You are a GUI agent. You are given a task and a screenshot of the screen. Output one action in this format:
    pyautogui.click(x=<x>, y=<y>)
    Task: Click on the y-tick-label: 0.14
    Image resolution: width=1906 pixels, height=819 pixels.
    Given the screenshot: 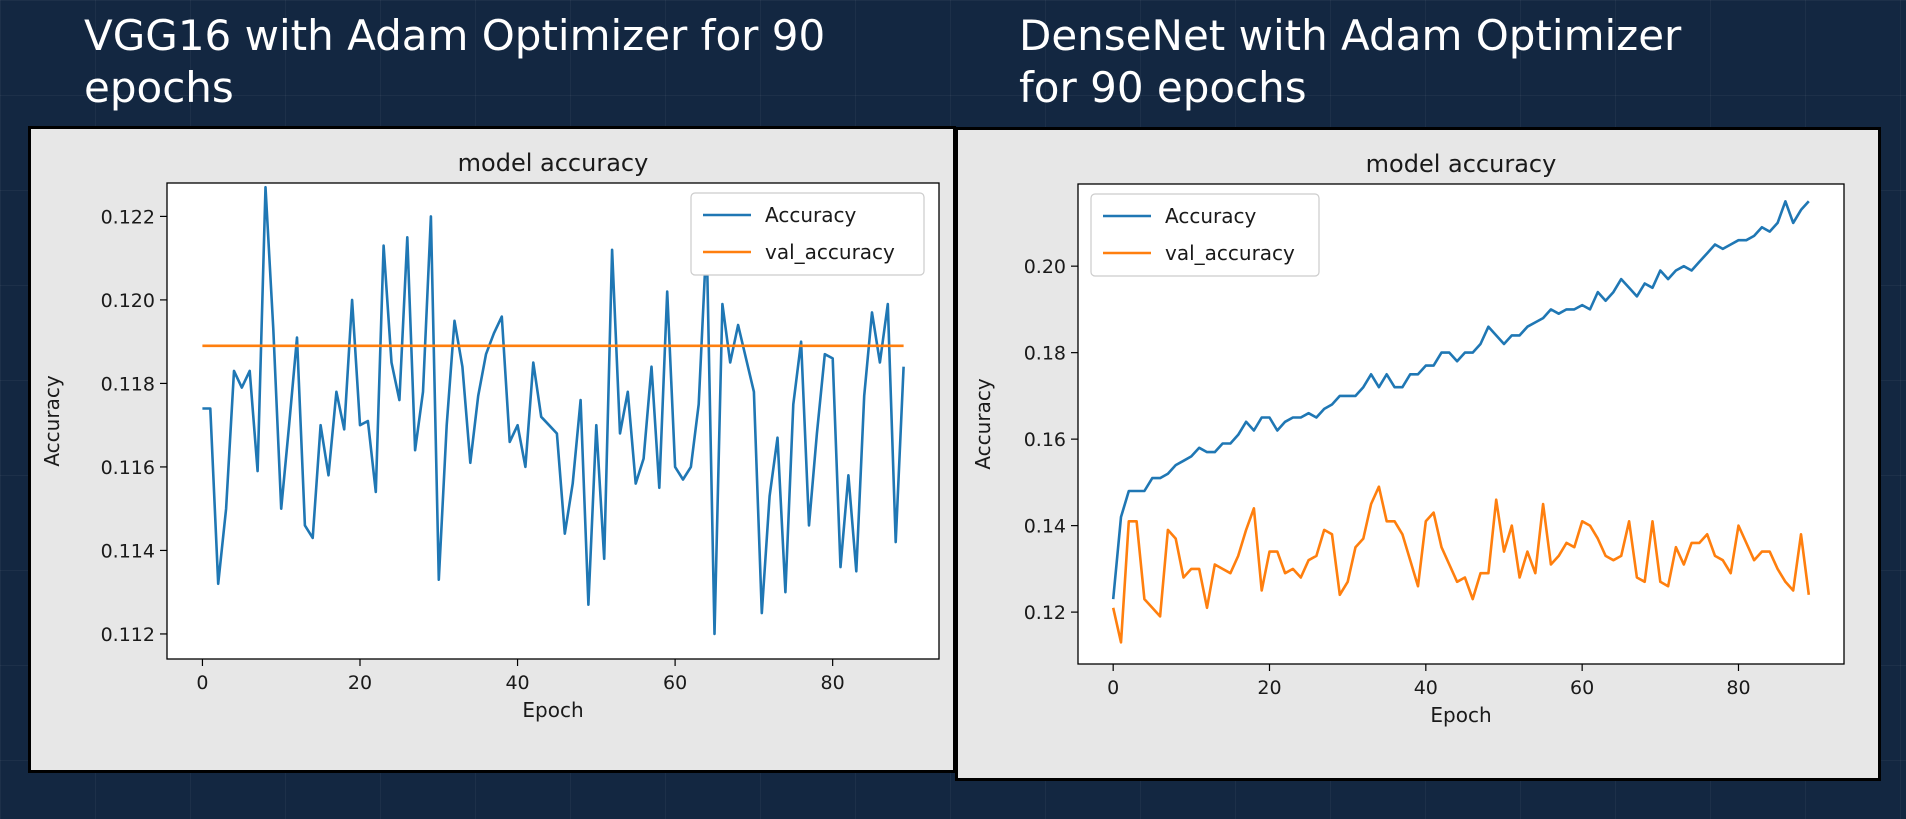 What is the action you would take?
    pyautogui.click(x=1045, y=527)
    